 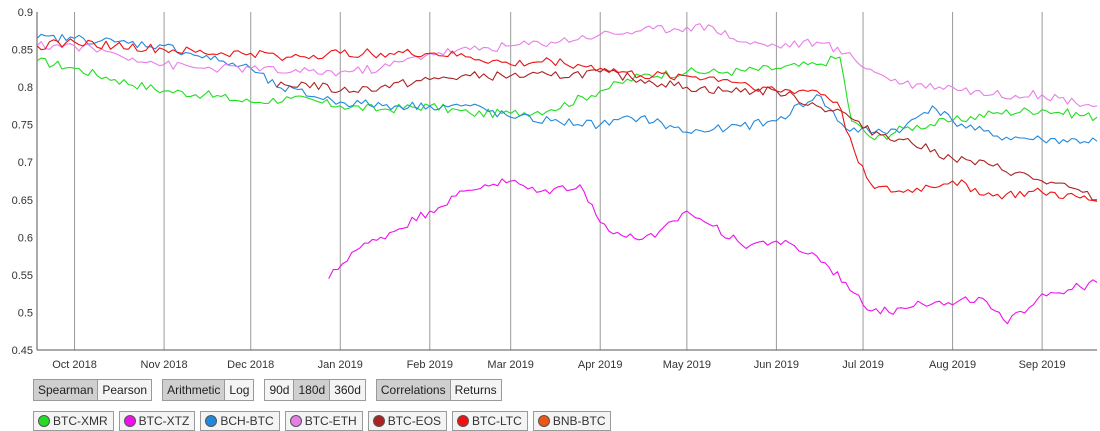 I want to click on legend-item-btc-xmr: BTC-XMR, so click(x=73, y=421).